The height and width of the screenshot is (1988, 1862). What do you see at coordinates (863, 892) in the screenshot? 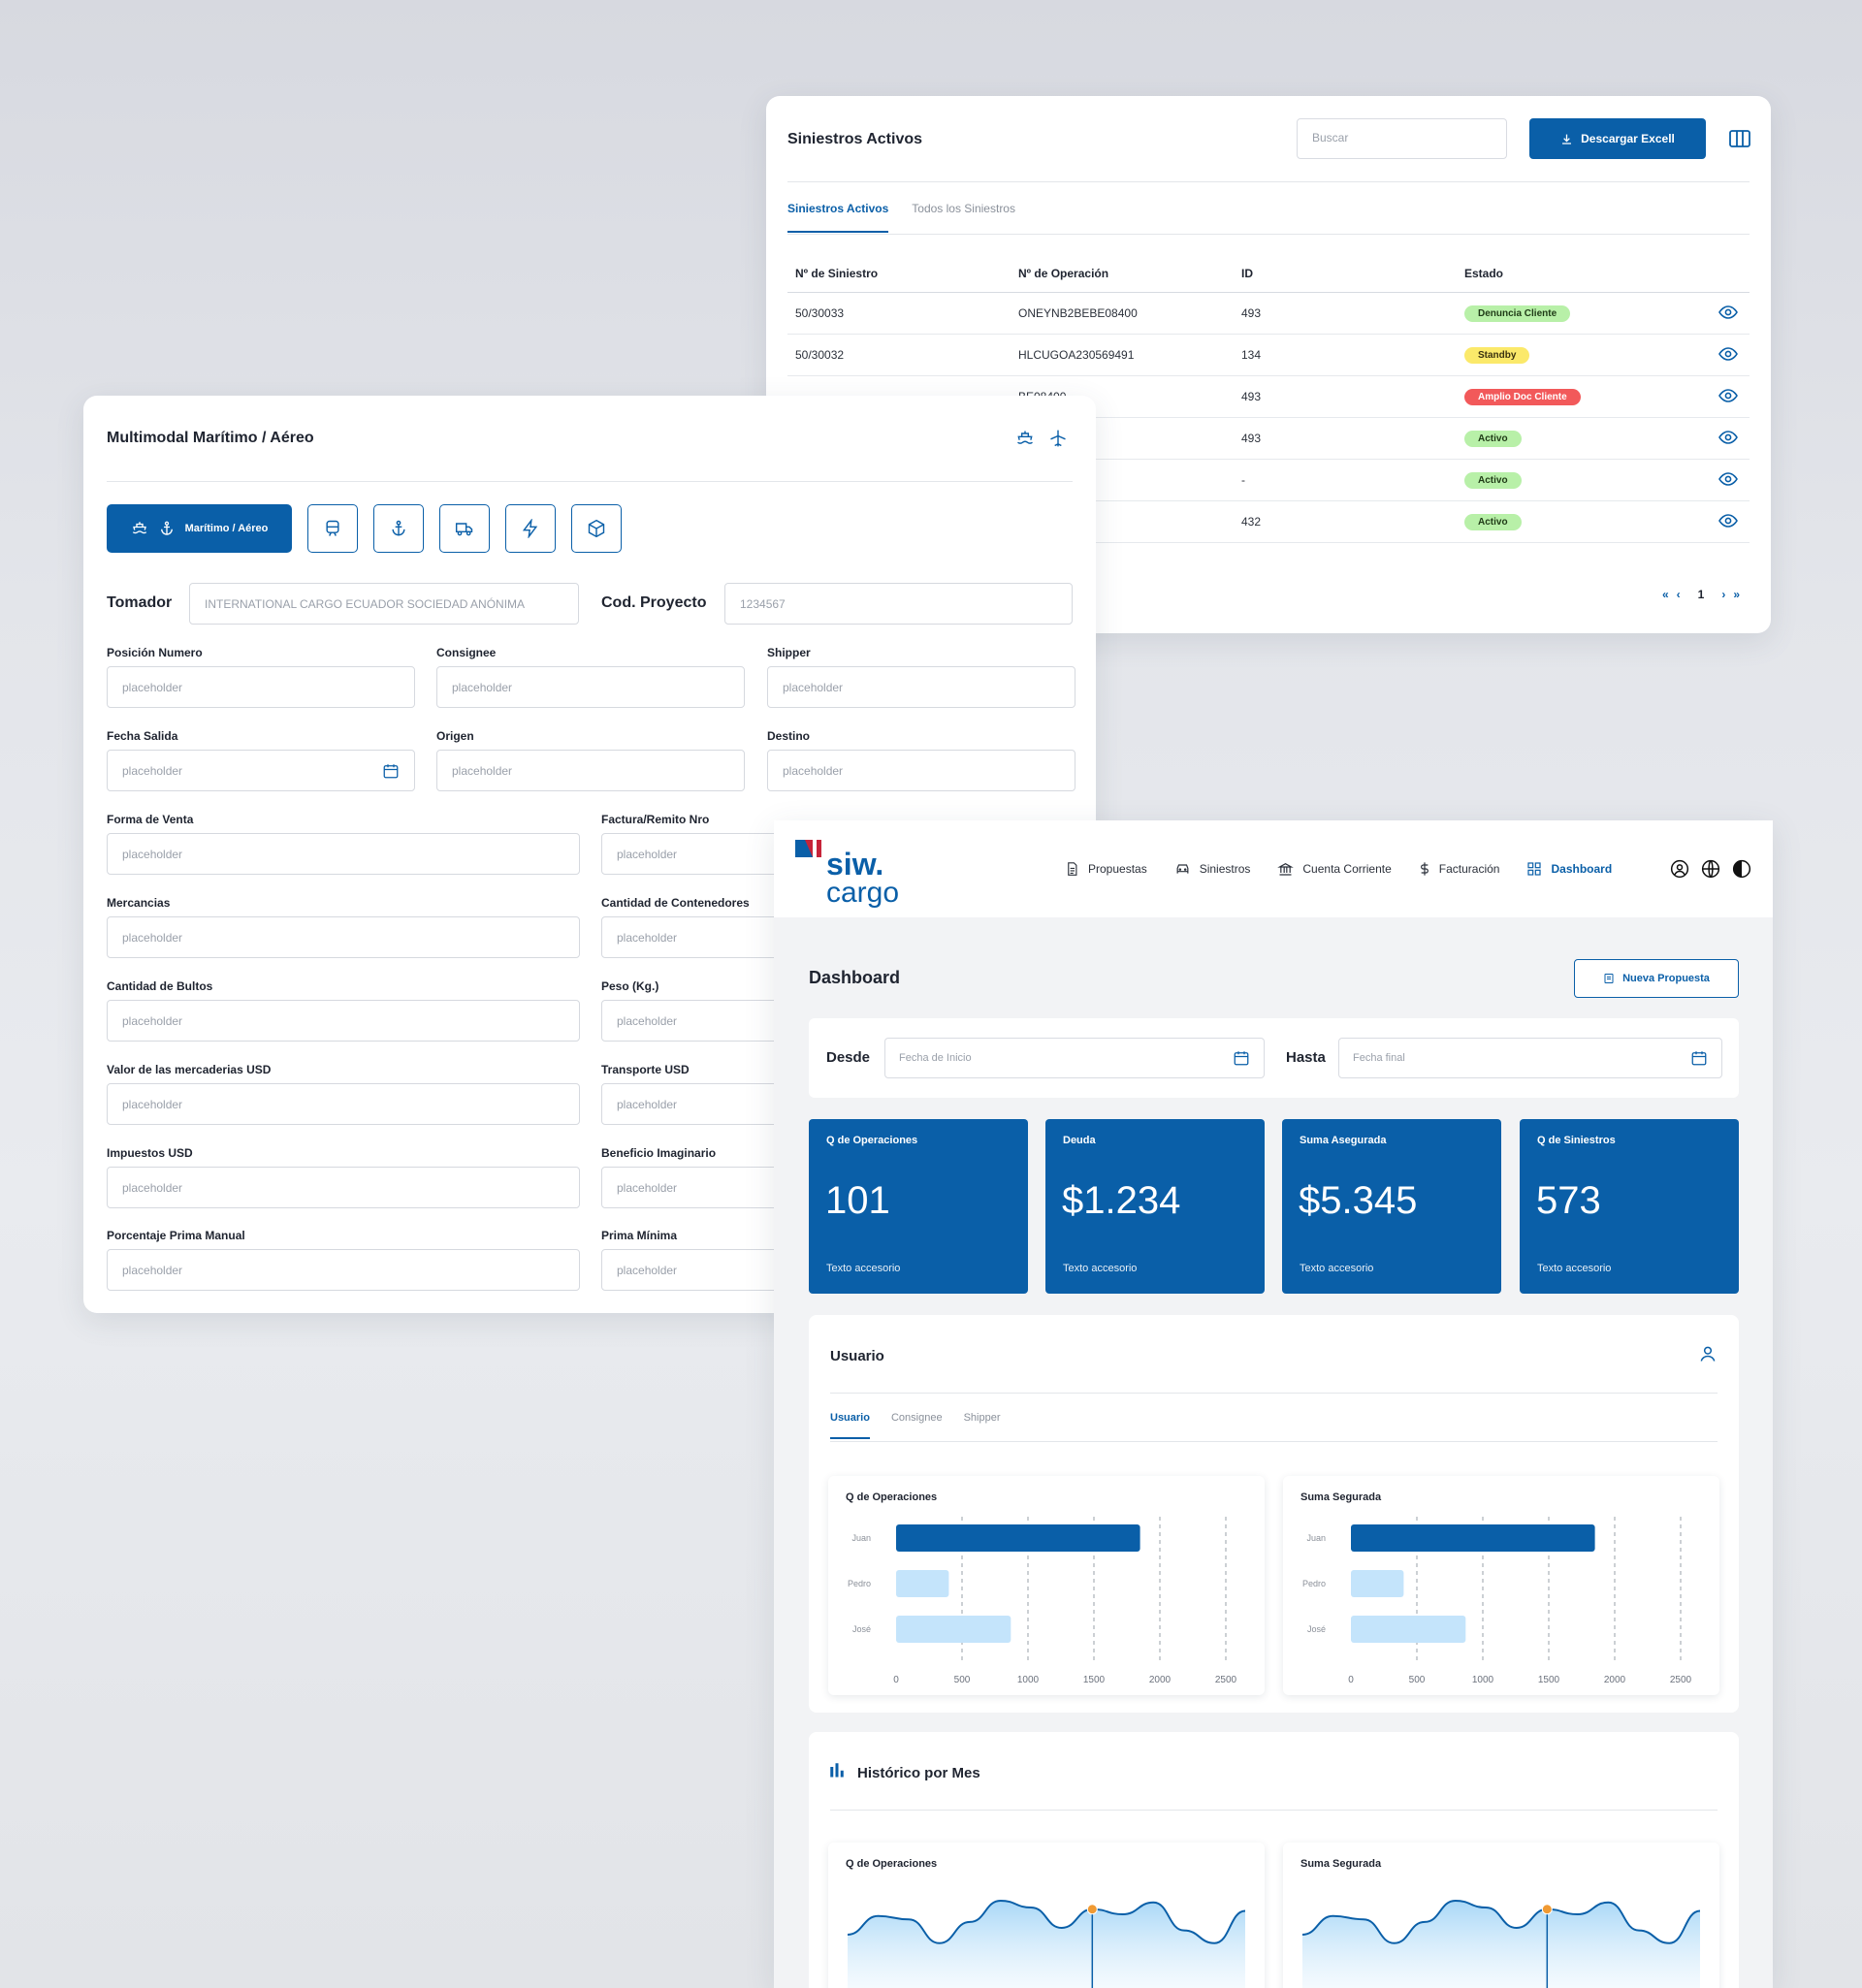
I see `logo-bottom: cargo` at bounding box center [863, 892].